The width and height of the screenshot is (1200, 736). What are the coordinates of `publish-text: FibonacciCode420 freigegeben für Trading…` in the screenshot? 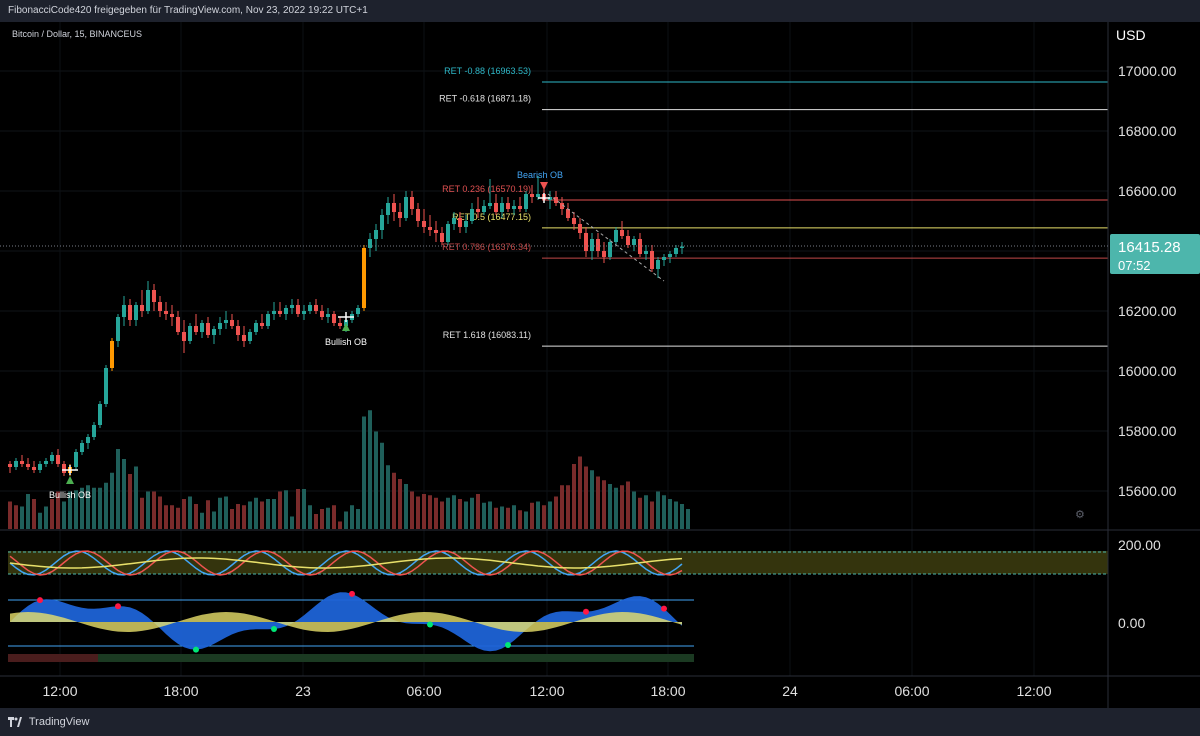 It's located at (188, 10).